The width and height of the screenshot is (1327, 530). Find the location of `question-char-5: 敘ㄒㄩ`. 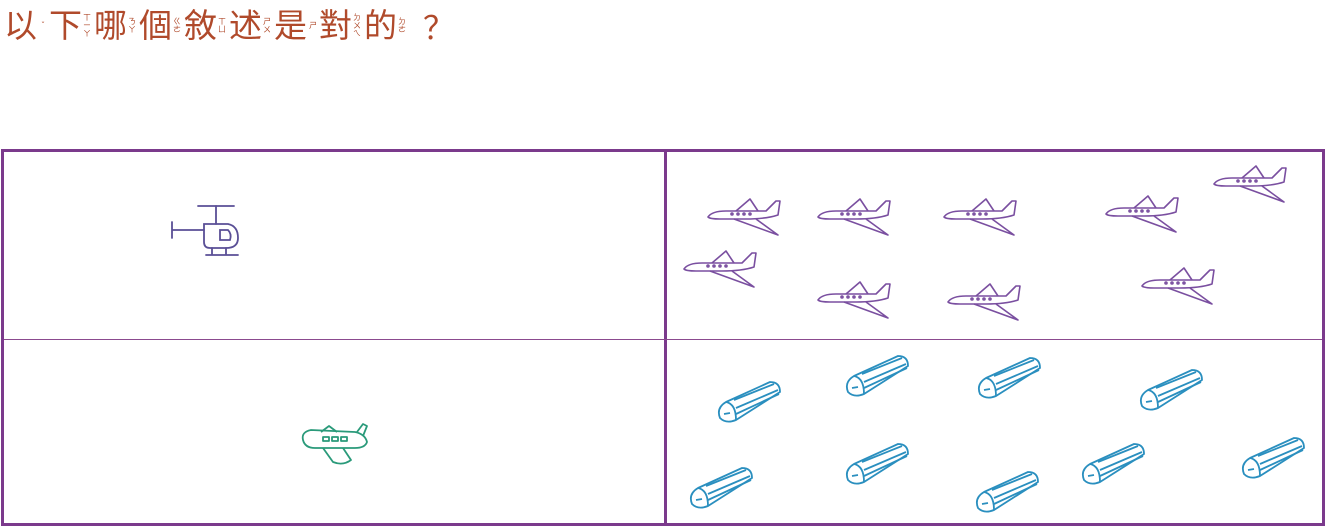

question-char-5: 敘ㄒㄩ is located at coordinates (205, 25).